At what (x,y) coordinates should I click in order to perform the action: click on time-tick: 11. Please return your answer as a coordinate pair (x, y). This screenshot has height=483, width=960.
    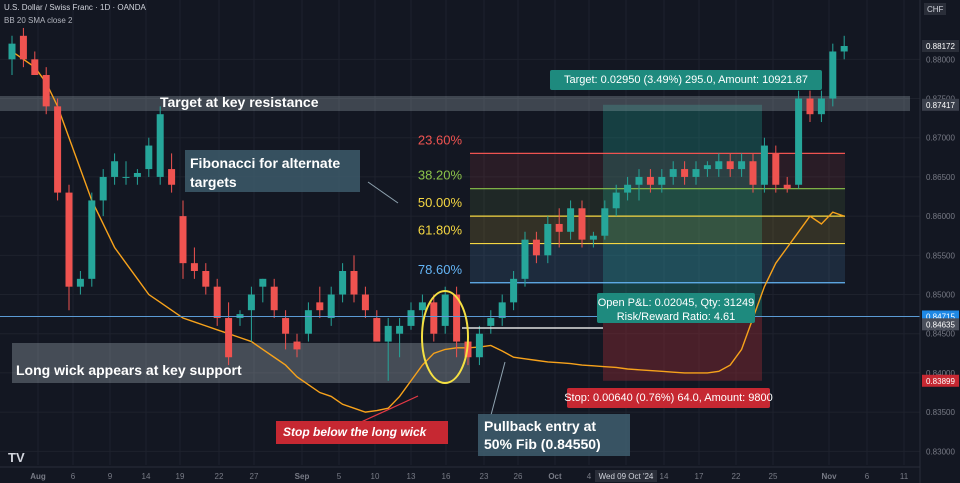
    Looking at the image, I should click on (904, 476).